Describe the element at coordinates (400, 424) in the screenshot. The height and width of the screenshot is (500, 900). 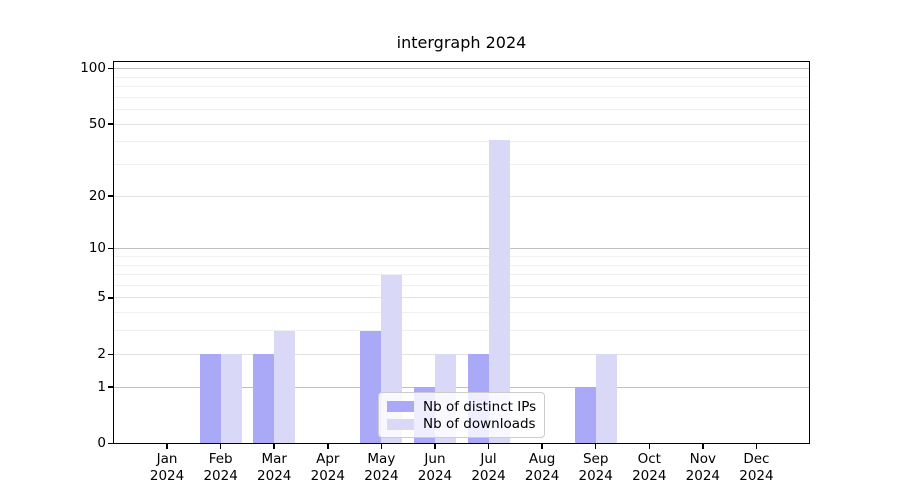
I see `legend-swatch-downloads` at that location.